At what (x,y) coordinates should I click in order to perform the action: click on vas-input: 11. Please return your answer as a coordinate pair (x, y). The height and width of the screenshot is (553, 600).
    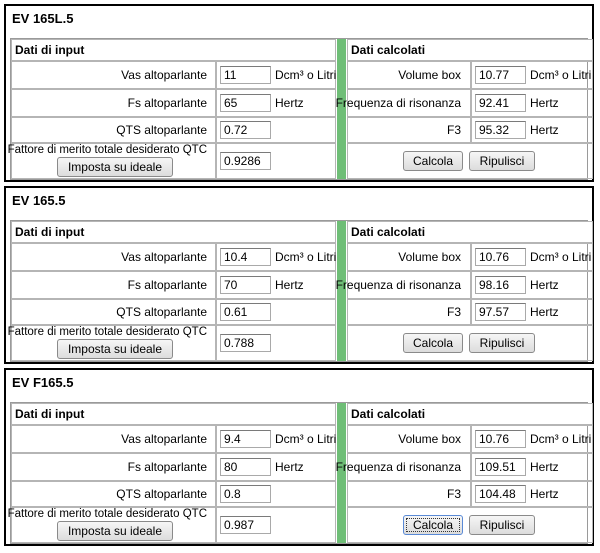
    Looking at the image, I should click on (245, 75).